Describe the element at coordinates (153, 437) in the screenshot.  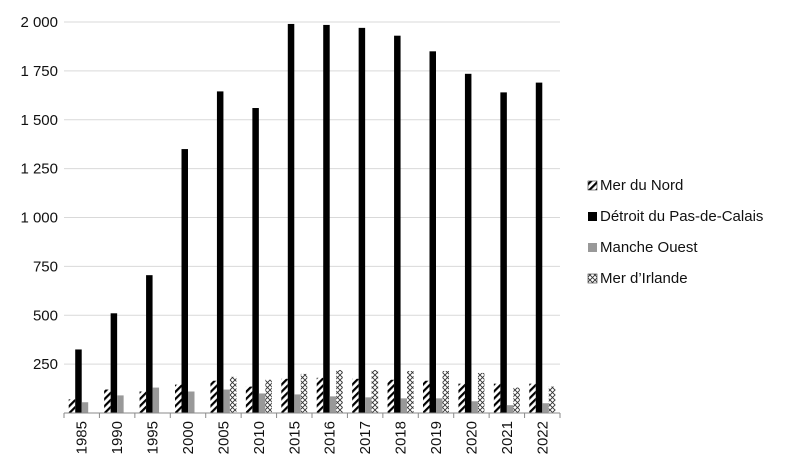
I see `x-tick-label: 1995` at that location.